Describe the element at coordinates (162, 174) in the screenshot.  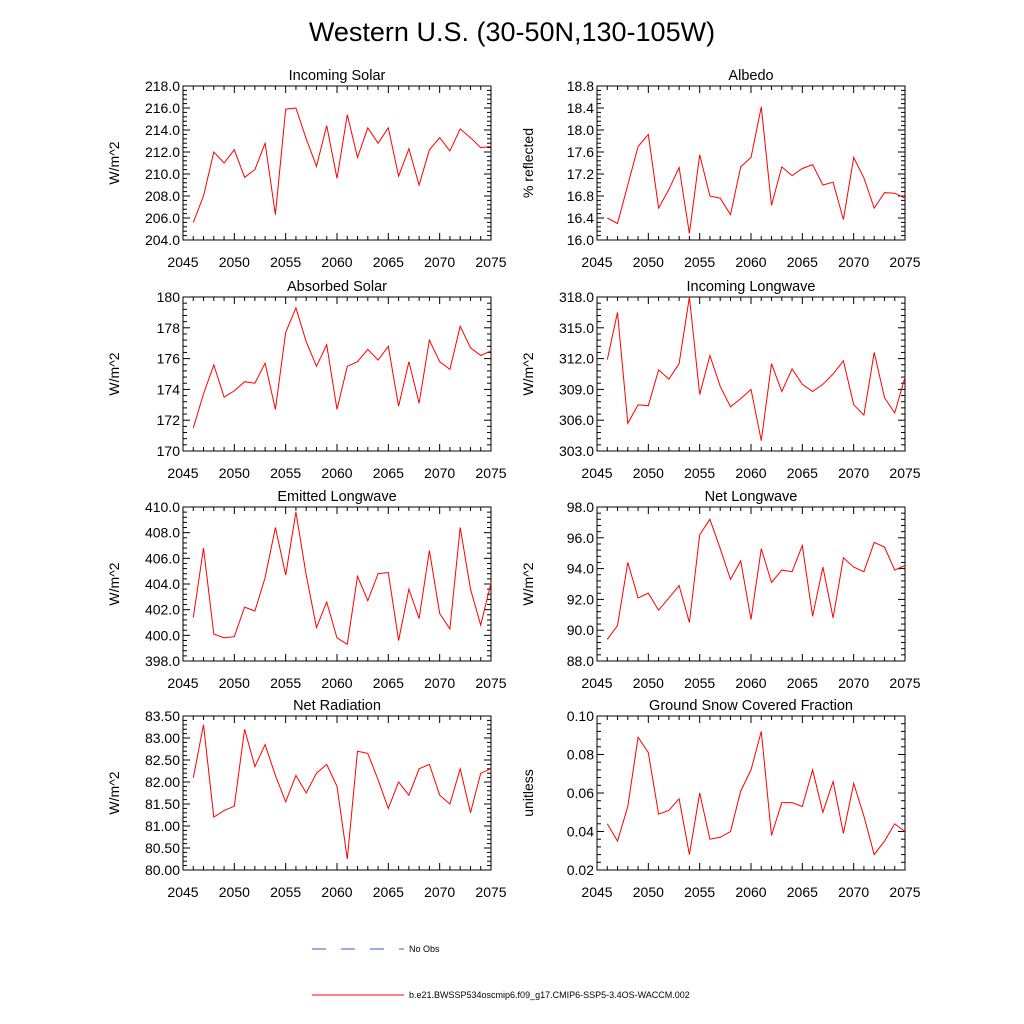
I see `y-tick-label: 210.0` at that location.